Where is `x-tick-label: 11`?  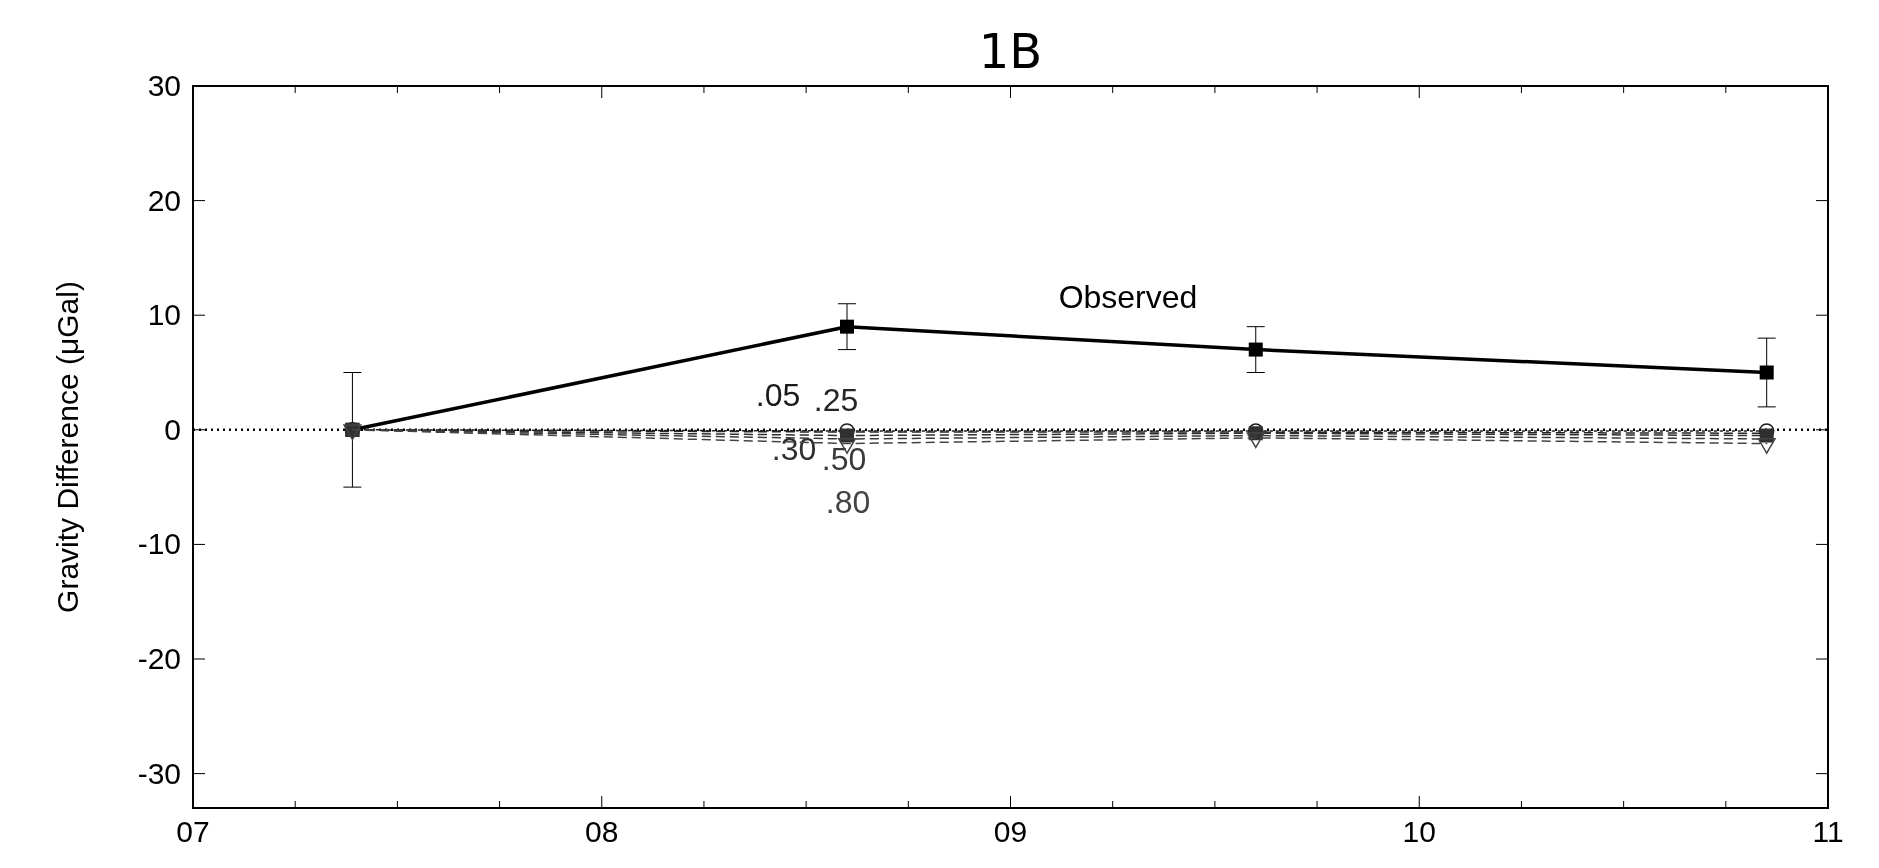
x-tick-label: 11 is located at coordinates (1828, 831).